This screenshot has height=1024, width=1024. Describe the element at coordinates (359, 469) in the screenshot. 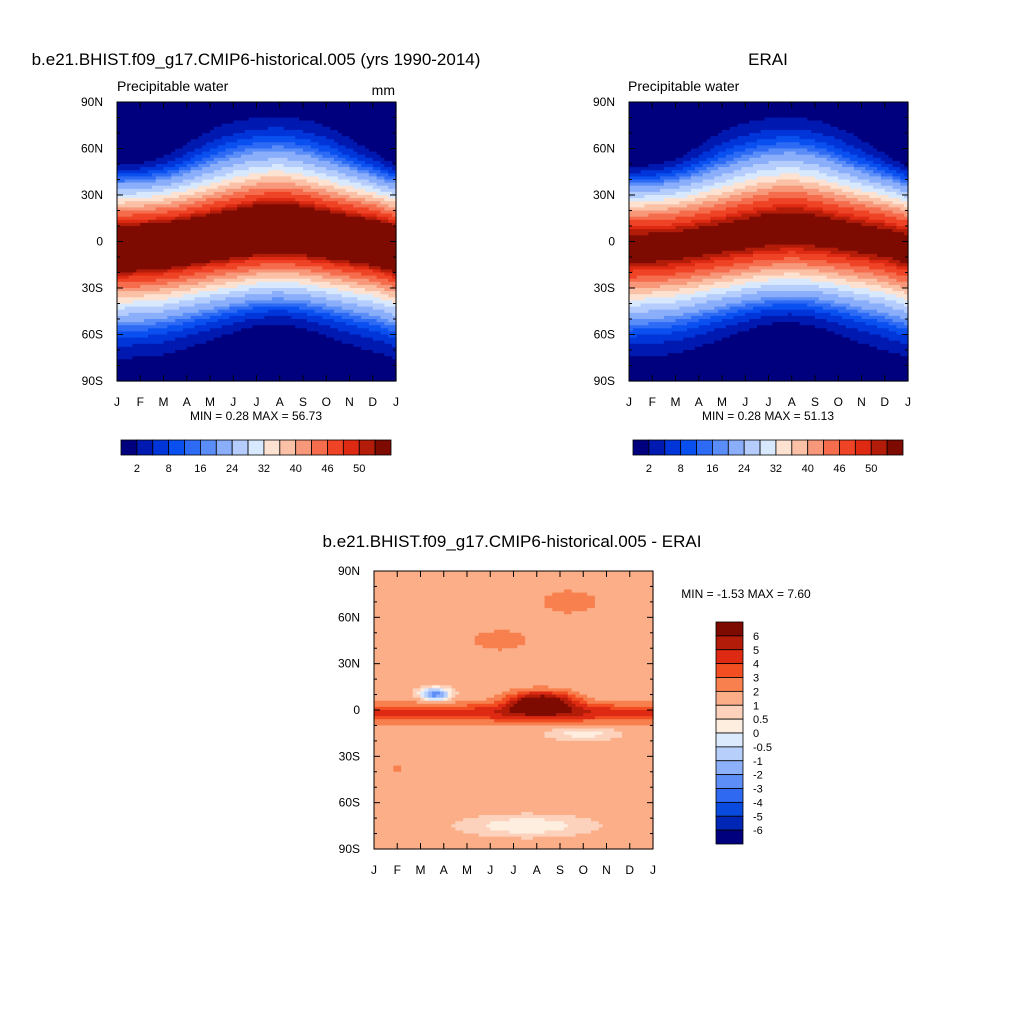

I see `colorbar-label: 50` at that location.